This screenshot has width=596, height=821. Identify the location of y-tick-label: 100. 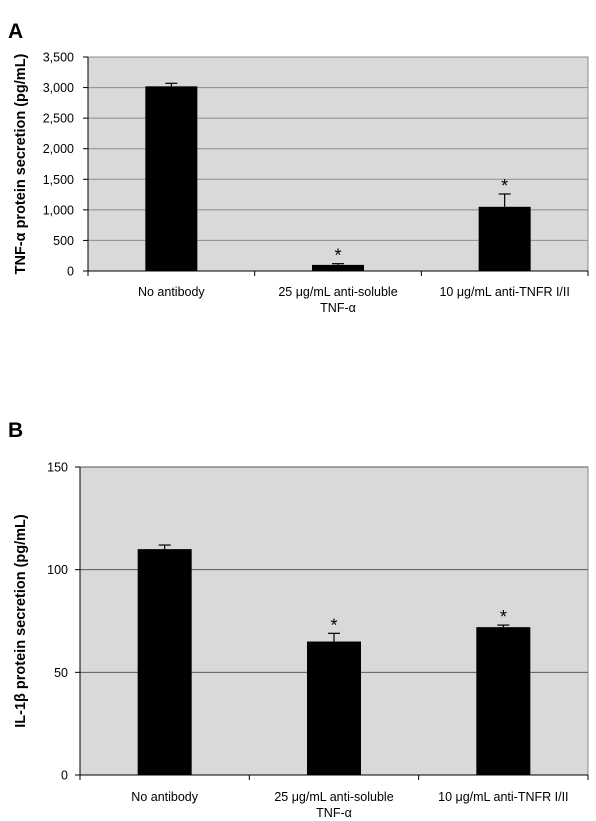
(57, 570).